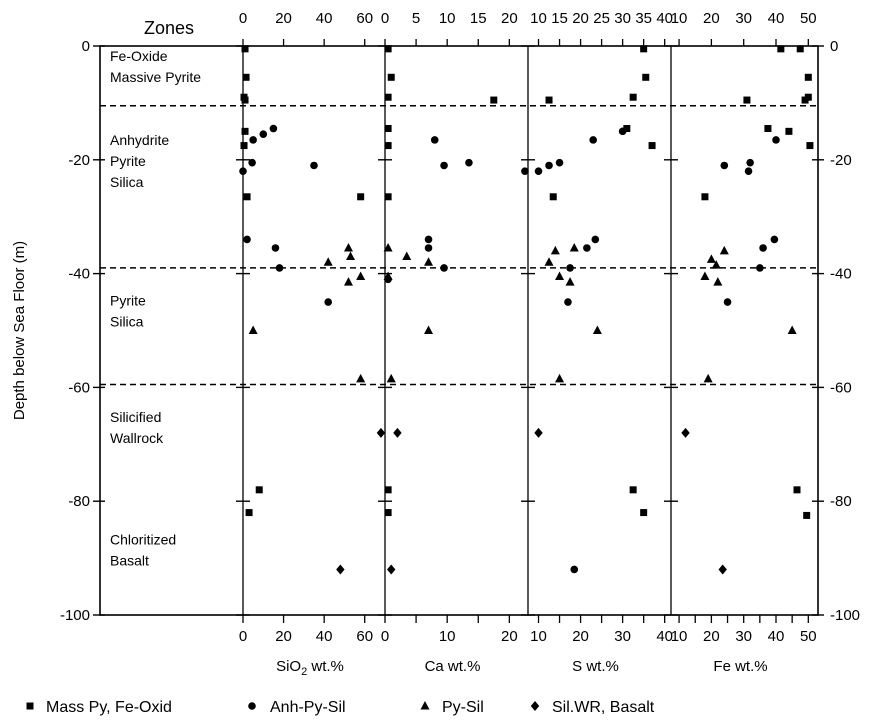  Describe the element at coordinates (128, 161) in the screenshot. I see `zone-label: Pyrite` at that location.